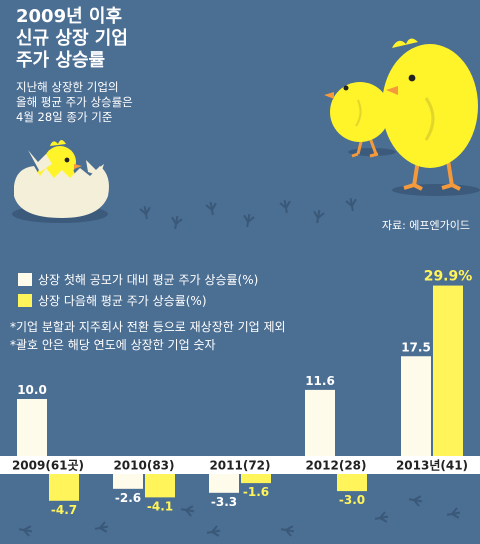 This screenshot has width=480, height=544. I want to click on footnote: *괄호 안은 해당 연도에 상장한 기업 숫자, so click(113, 345).